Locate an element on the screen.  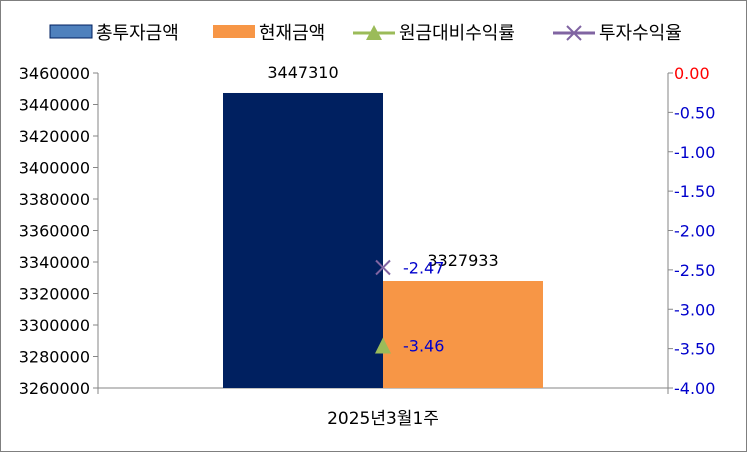
left-axis-tick-label: 3300000 is located at coordinates (54, 325).